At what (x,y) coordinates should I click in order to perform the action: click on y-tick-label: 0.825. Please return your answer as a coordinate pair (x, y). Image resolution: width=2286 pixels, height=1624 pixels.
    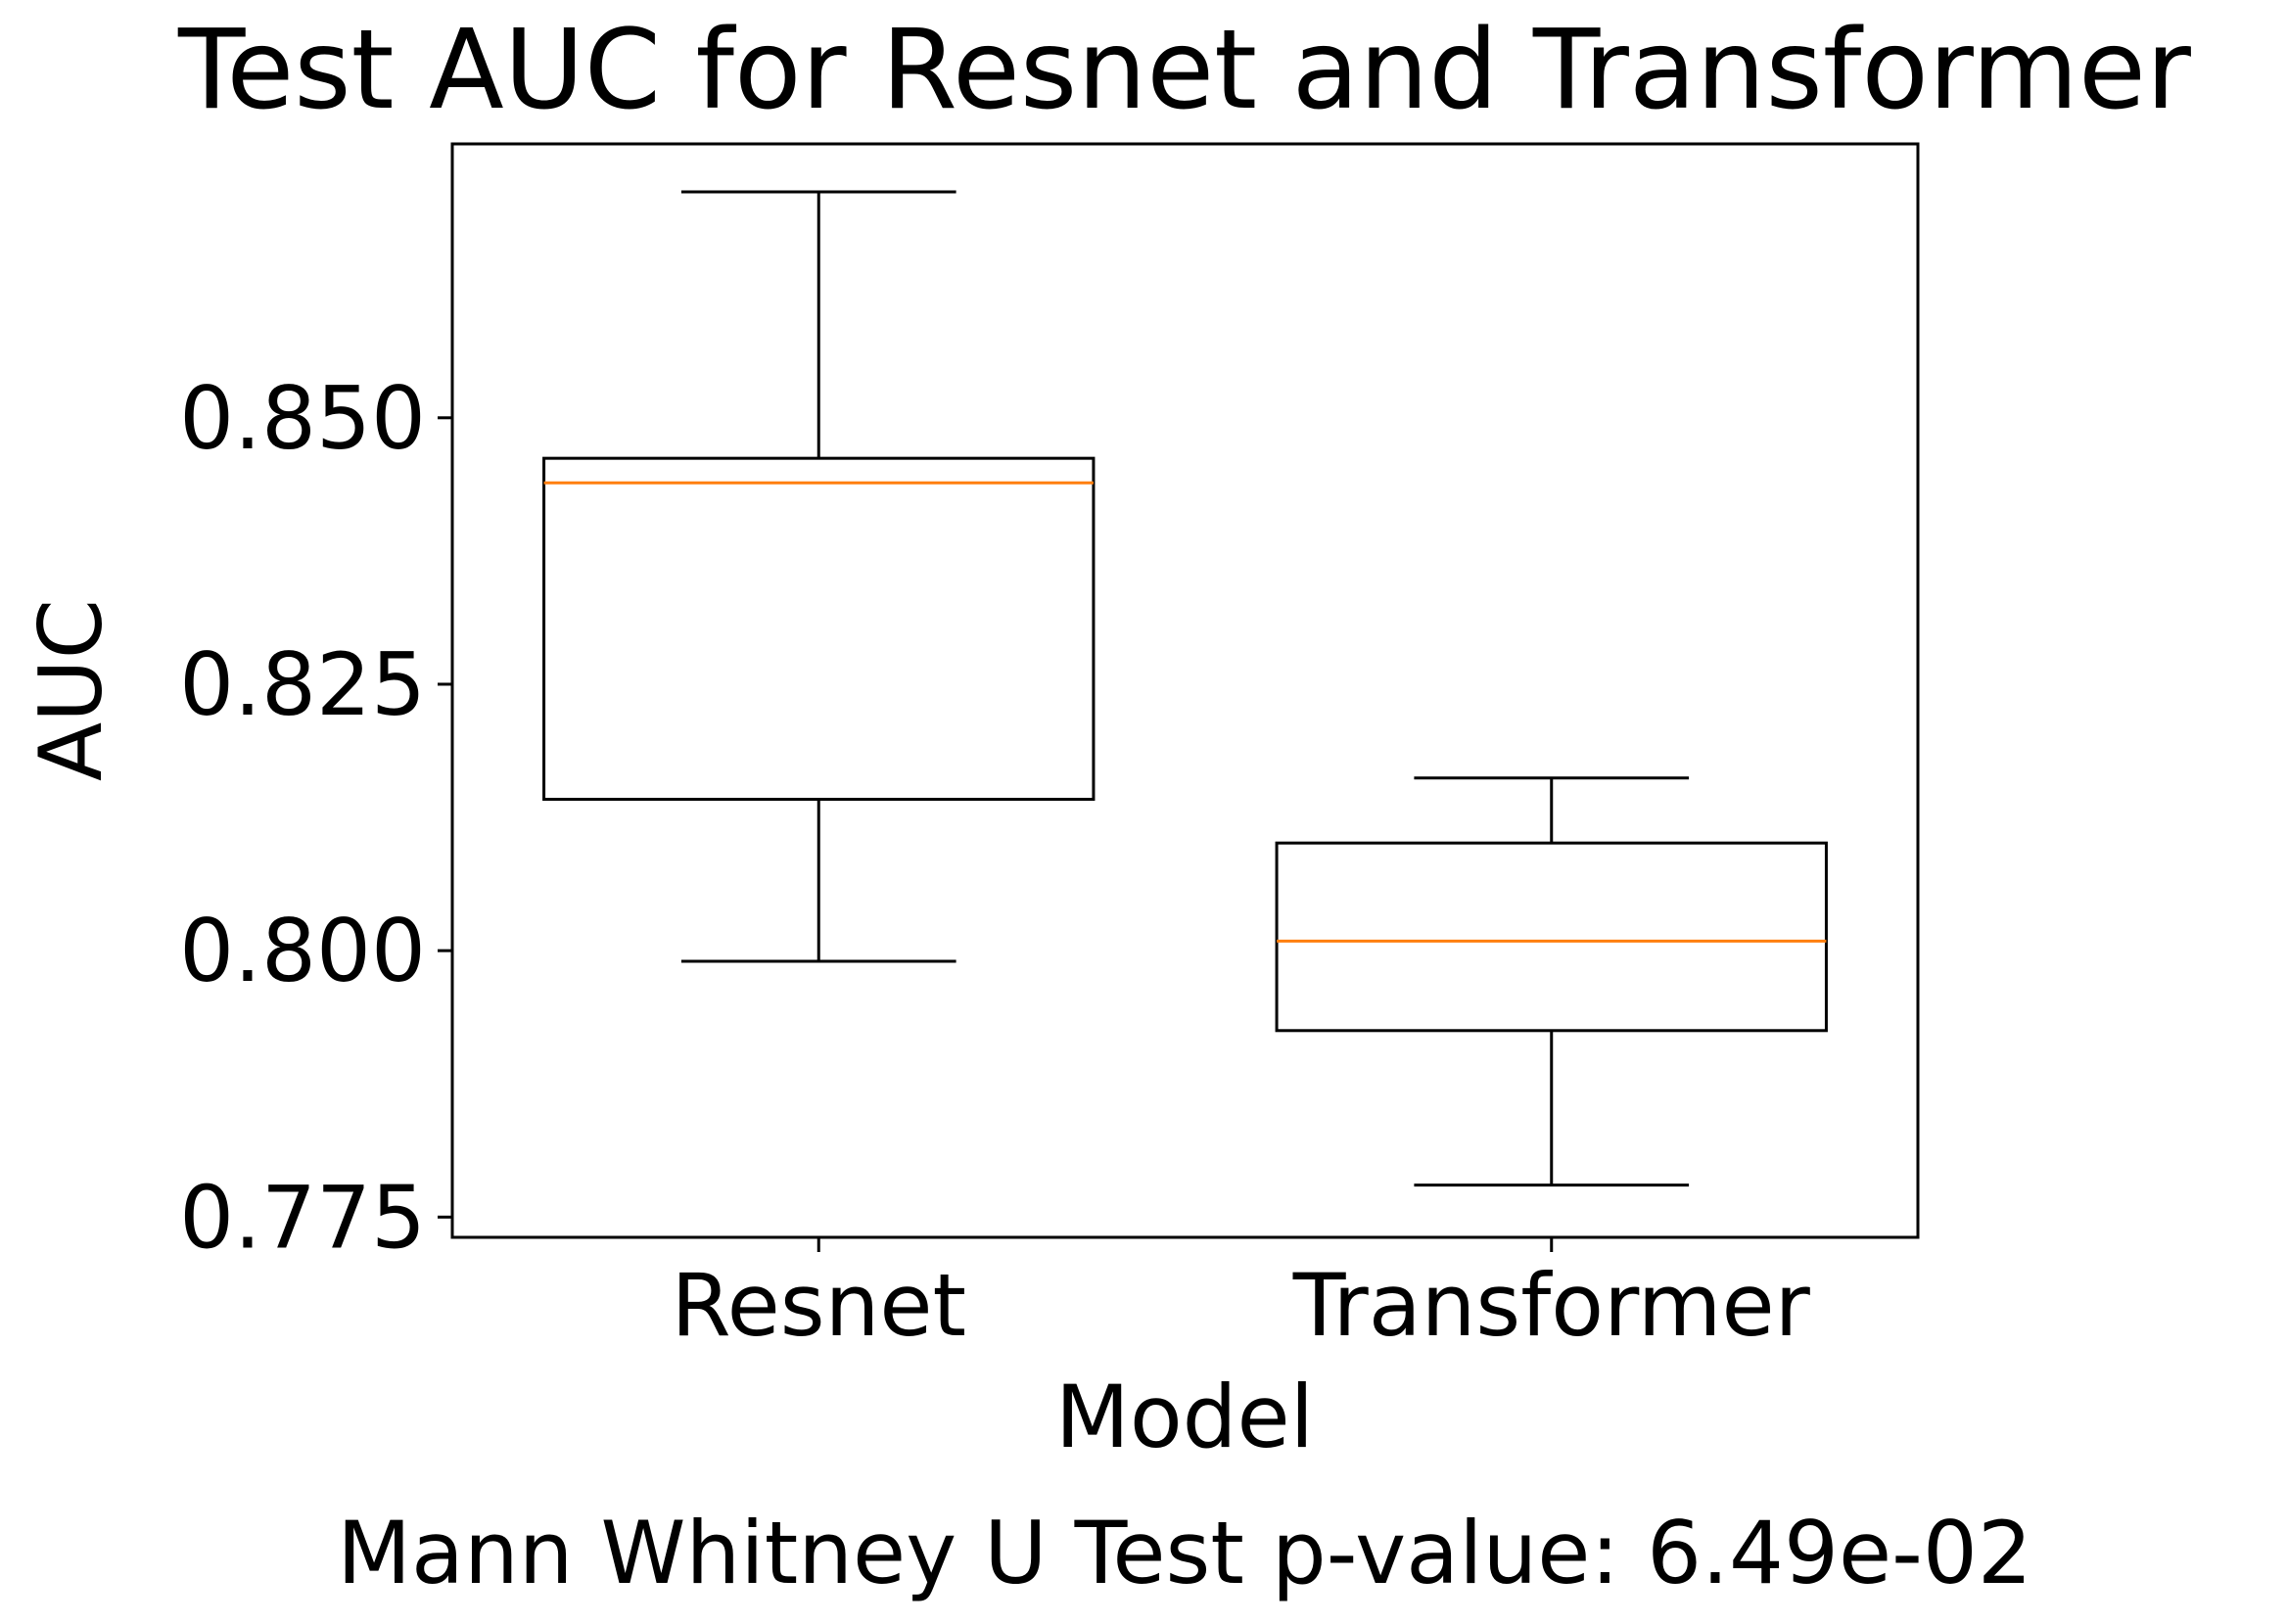
    Looking at the image, I should click on (302, 685).